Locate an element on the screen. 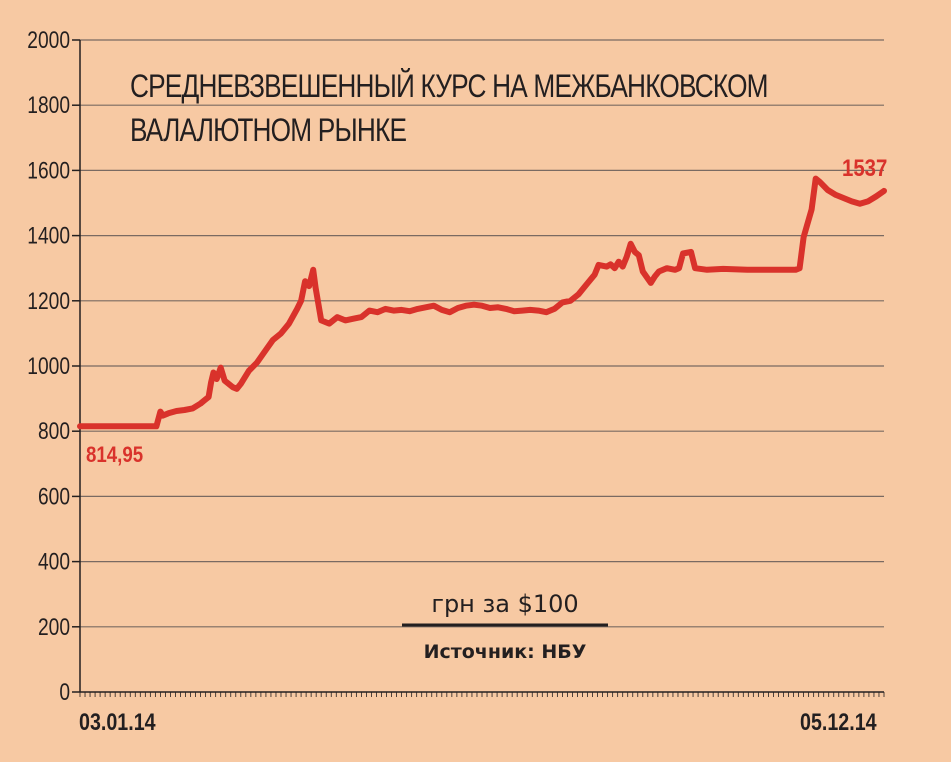 This screenshot has height=762, width=951. y-tick-label: 600 is located at coordinates (54, 496).